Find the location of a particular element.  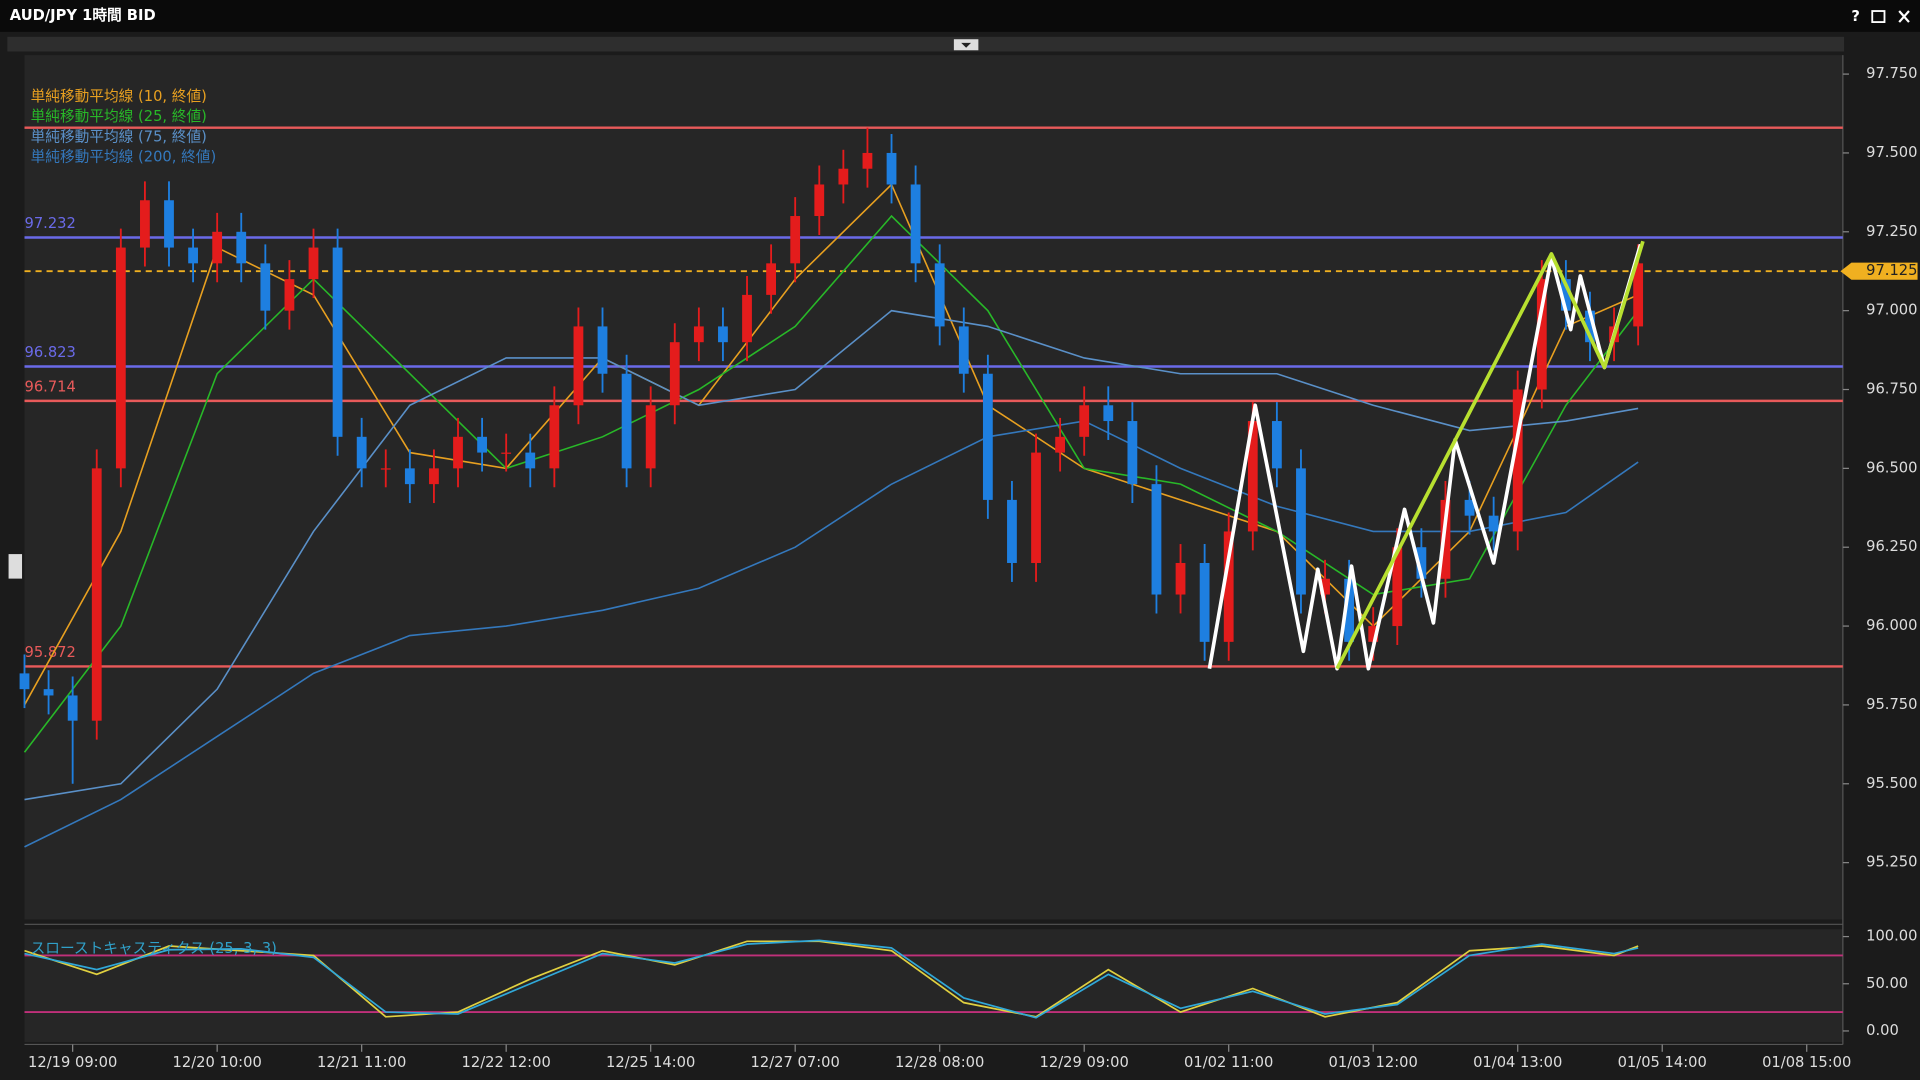

y-tick-label: 97.750 is located at coordinates (1891, 73).